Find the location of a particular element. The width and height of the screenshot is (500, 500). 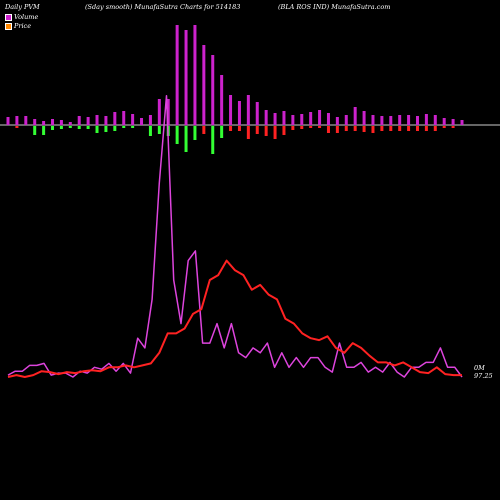

chart-source: (BLA ROS IND) MunafaSutra.com is located at coordinates (334, 7).